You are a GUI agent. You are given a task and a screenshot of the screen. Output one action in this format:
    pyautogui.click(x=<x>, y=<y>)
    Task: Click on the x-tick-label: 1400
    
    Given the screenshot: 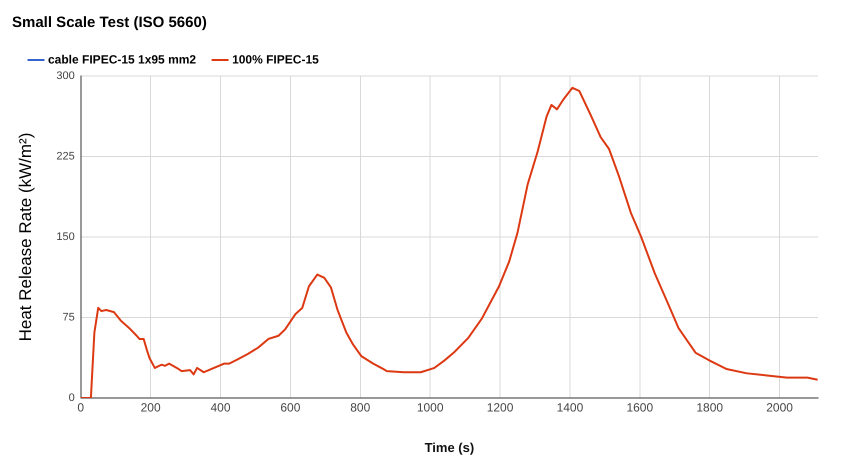 What is the action you would take?
    pyautogui.click(x=570, y=407)
    